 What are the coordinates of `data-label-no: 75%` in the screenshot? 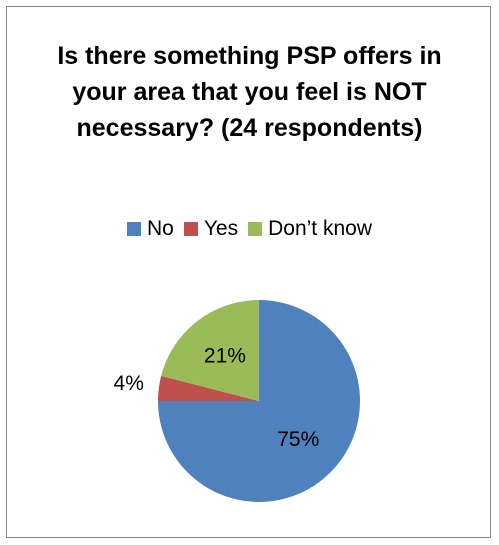 It's located at (298, 439).